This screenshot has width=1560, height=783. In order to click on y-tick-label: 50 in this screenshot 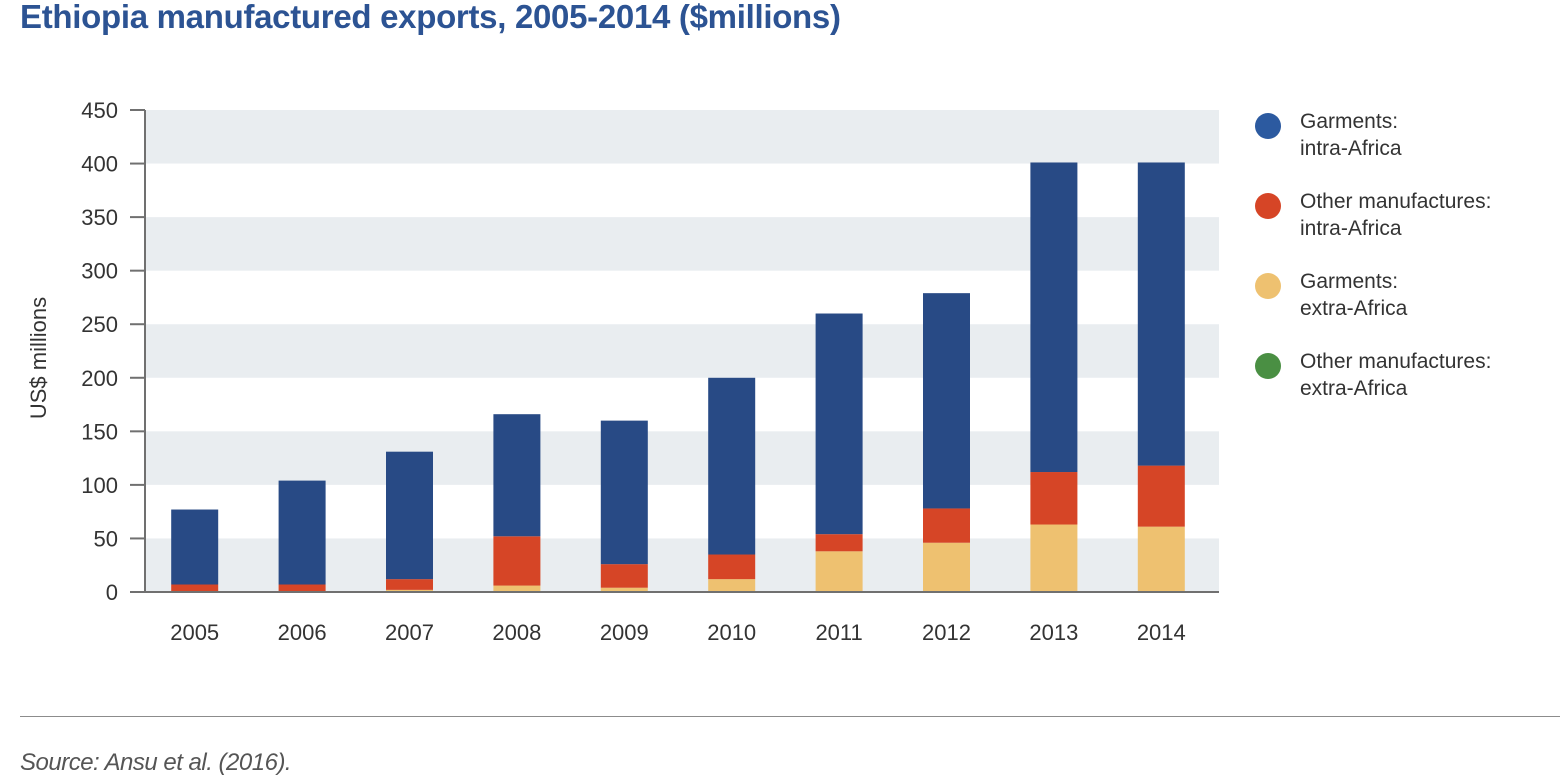, I will do `click(106, 538)`.